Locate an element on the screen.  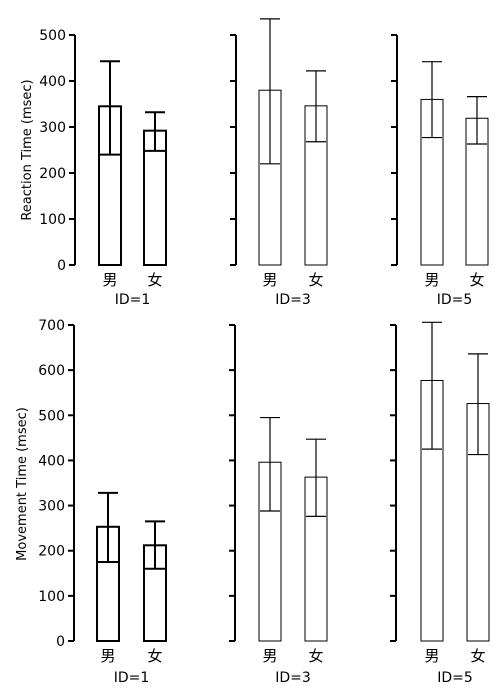
y-axis-label: Reaction Time (msec) is located at coordinates (27, 149).